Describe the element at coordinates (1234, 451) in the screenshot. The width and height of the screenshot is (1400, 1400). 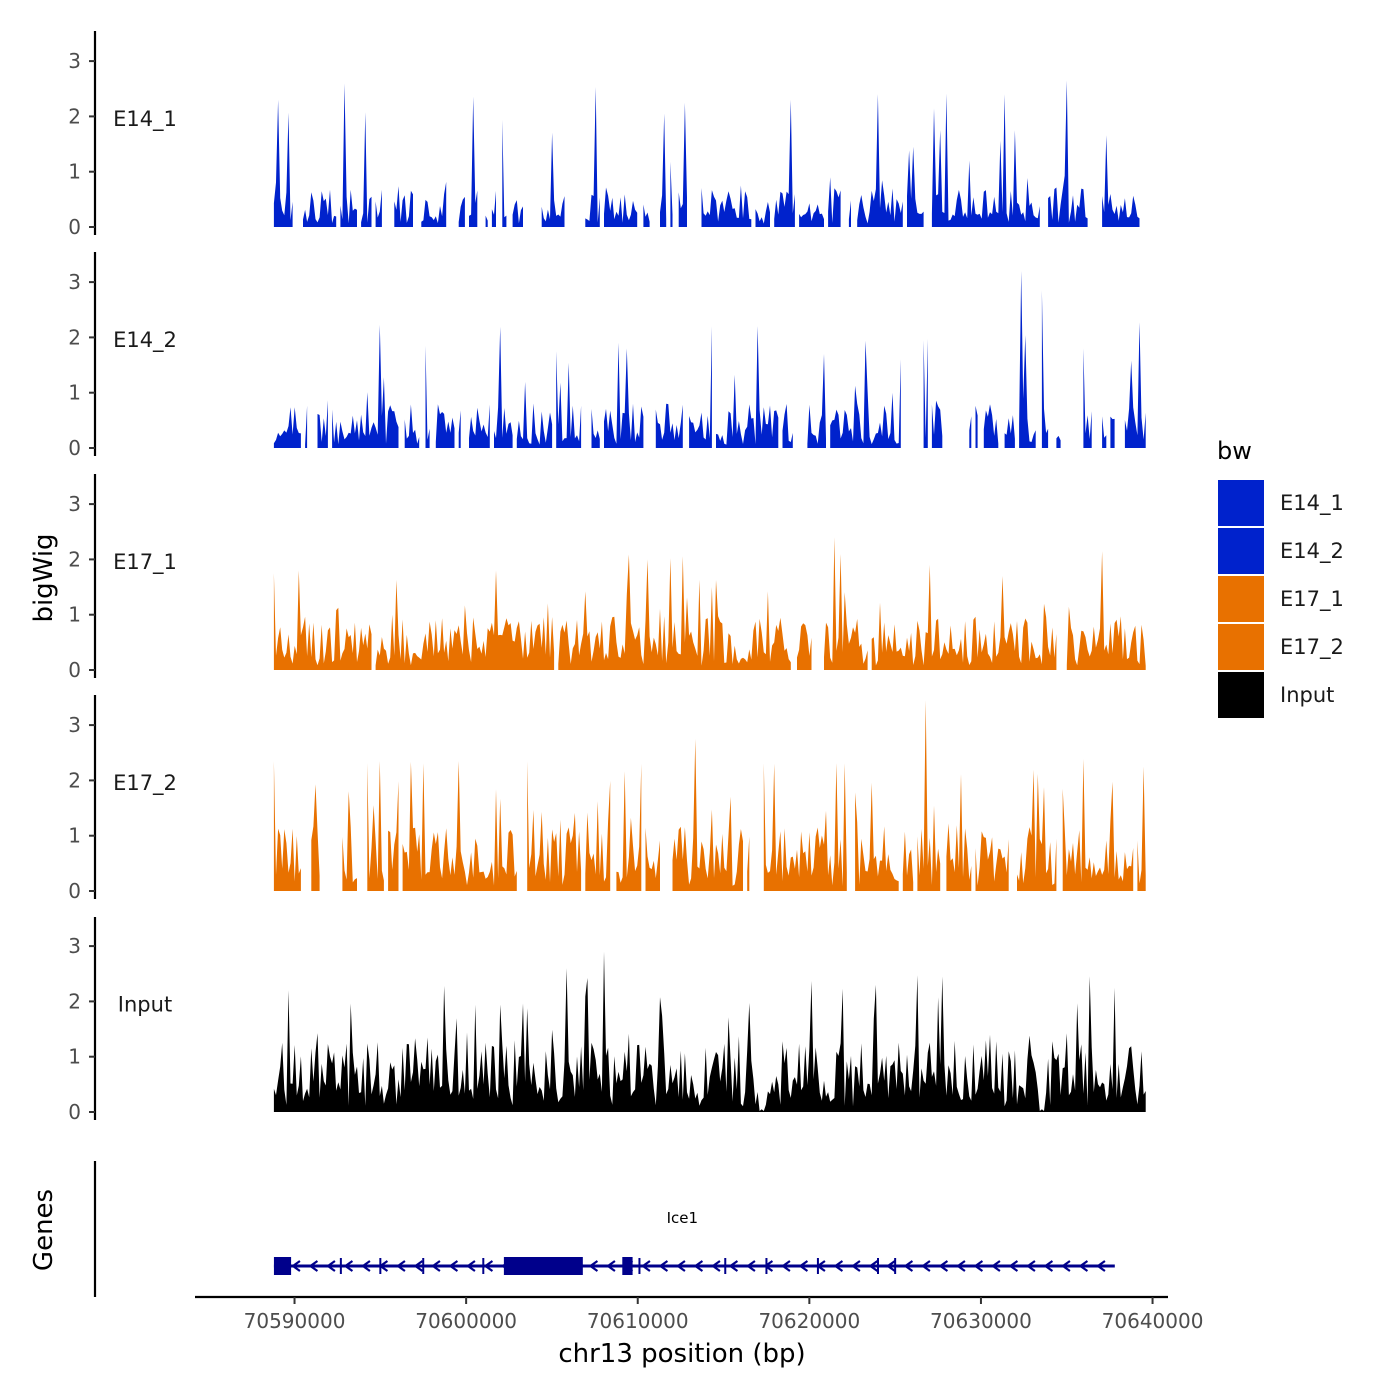
I see `legend-title: bw` at that location.